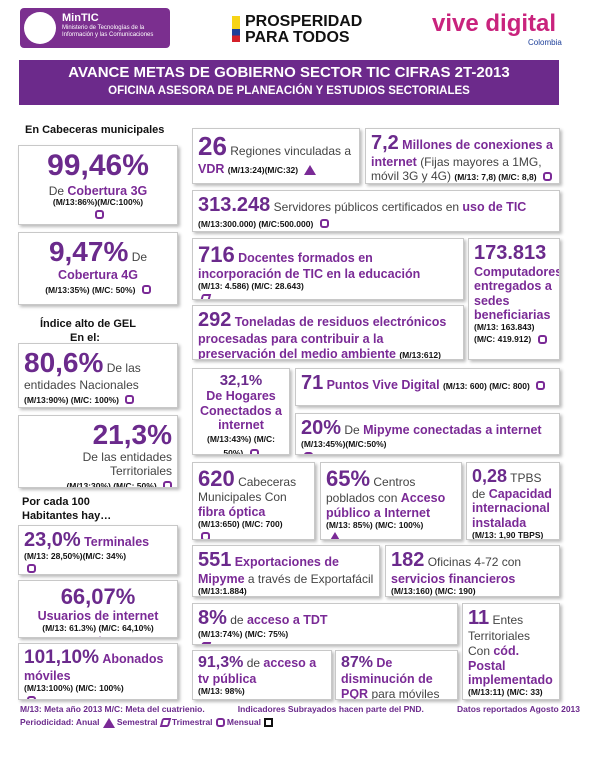  I want to click on indicator-text: De, so click(56, 190).